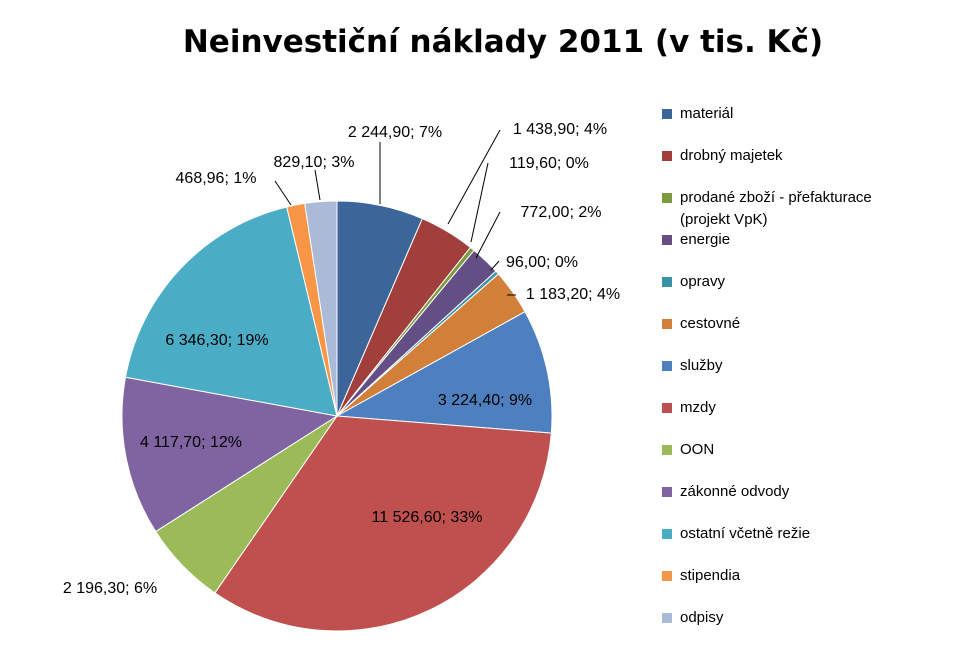  I want to click on legend-label: materiál, so click(706, 113).